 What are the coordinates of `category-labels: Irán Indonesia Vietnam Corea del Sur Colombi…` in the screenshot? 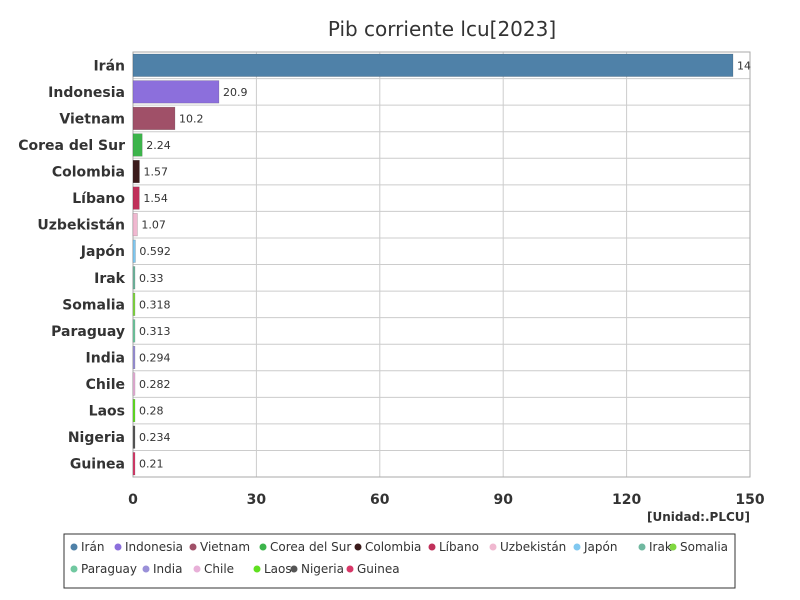 It's located at (71, 265).